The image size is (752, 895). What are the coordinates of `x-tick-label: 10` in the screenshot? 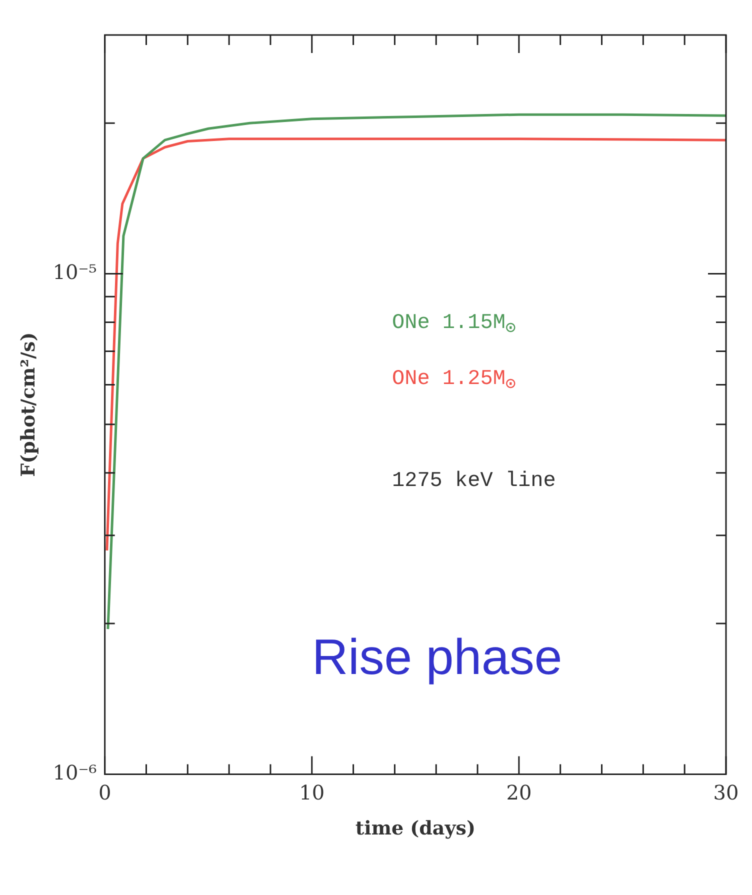 It's located at (312, 792).